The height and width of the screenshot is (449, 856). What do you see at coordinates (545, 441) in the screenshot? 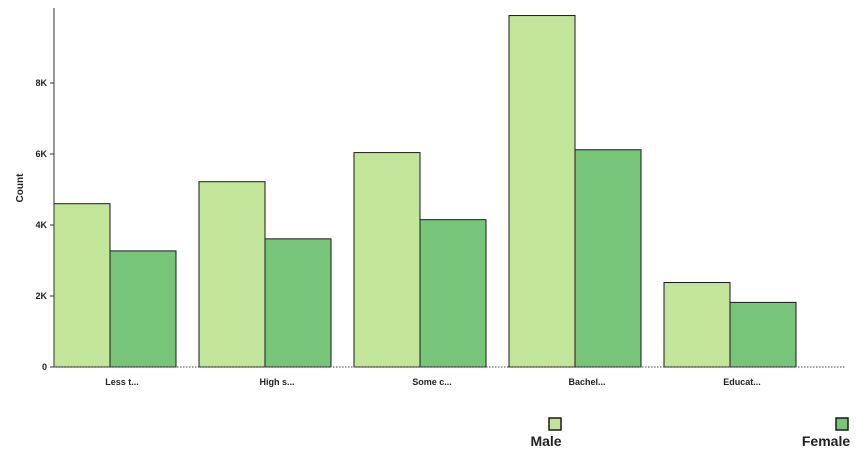
I see `legend-label-male: Male` at bounding box center [545, 441].